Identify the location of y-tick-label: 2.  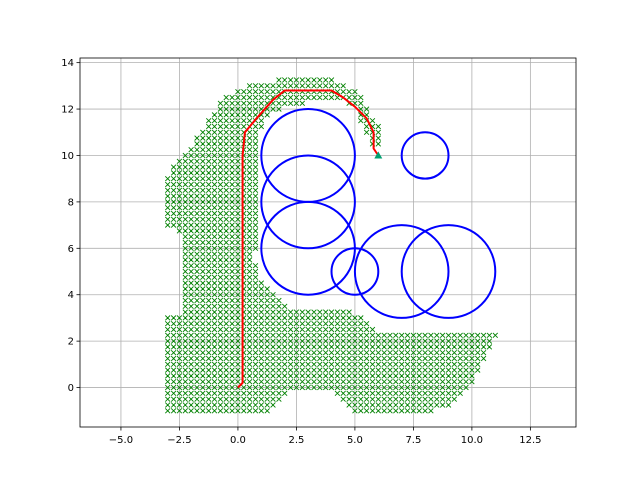
(71, 342).